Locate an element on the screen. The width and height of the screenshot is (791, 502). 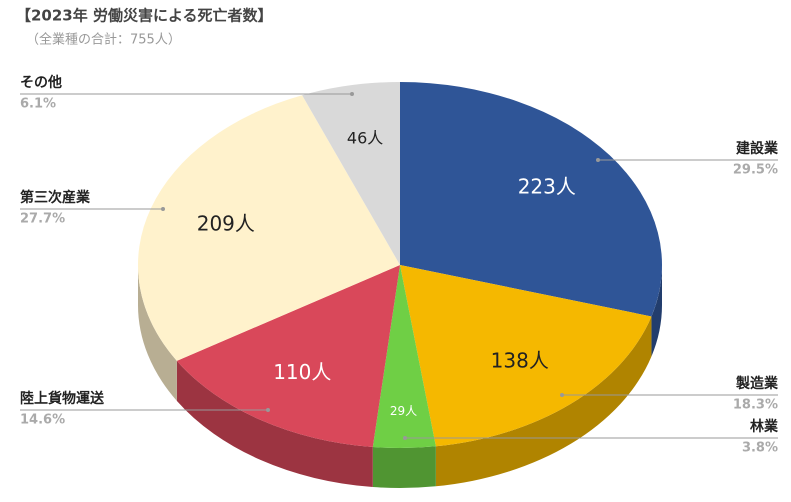
value-label: 138人 is located at coordinates (520, 361).